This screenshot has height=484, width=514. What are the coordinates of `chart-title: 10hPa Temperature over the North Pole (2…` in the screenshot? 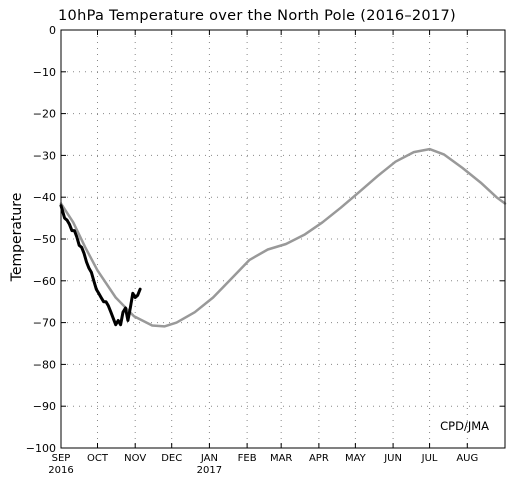 It's located at (257, 16).